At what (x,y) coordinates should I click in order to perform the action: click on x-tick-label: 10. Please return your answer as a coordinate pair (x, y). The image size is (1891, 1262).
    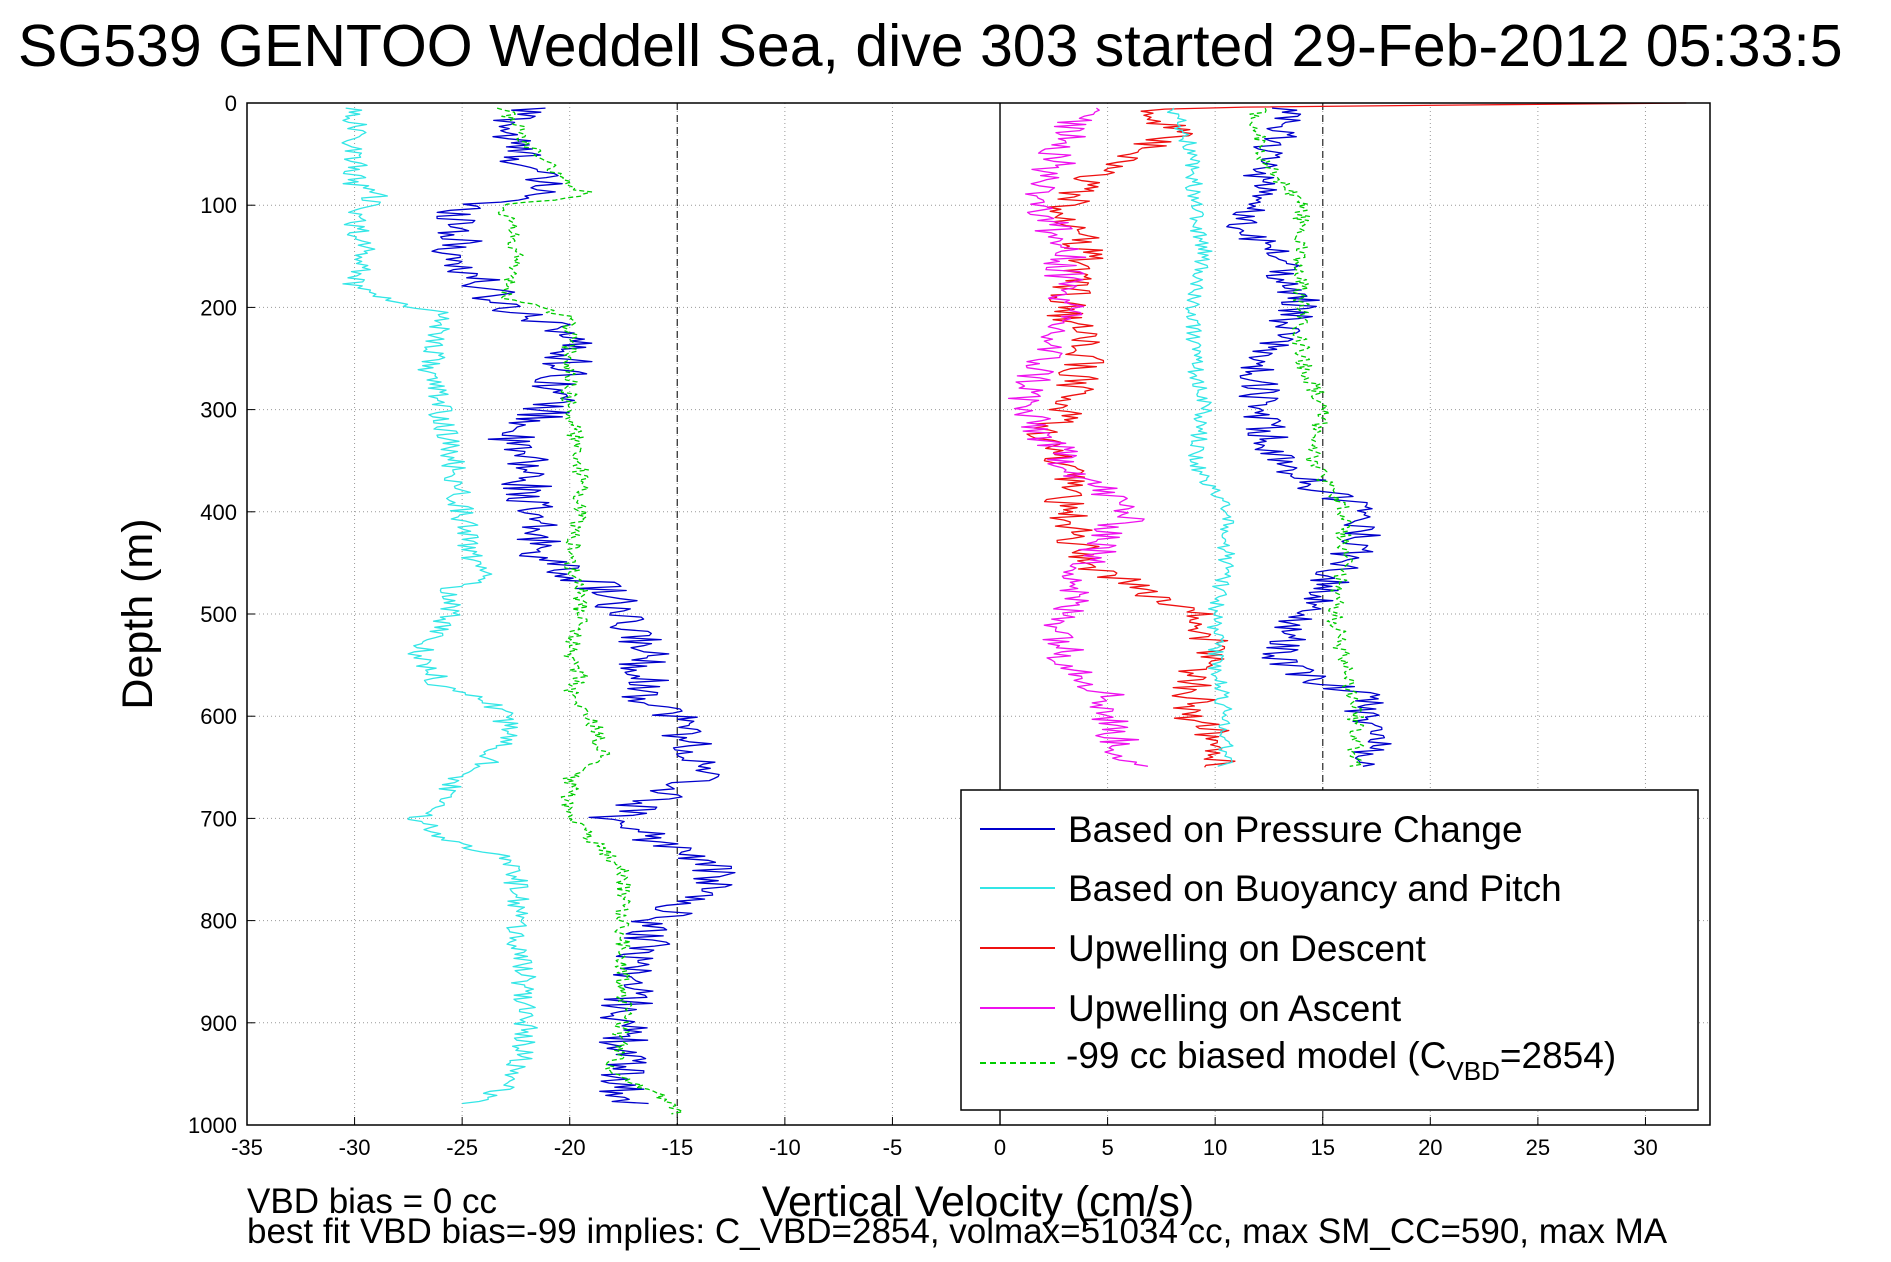
    Looking at the image, I should click on (1215, 1147).